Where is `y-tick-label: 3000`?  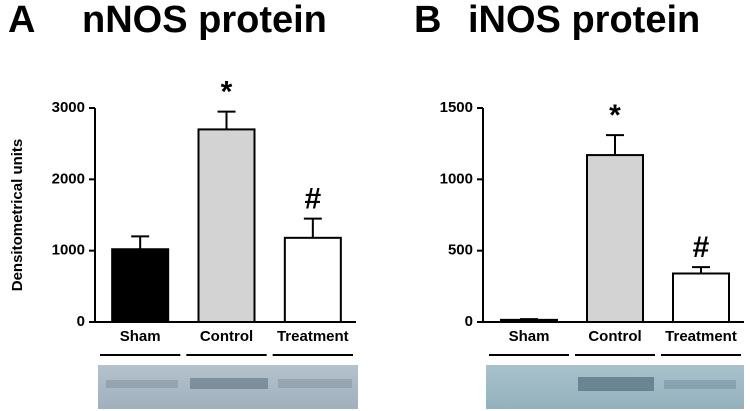 y-tick-label: 3000 is located at coordinates (68, 107).